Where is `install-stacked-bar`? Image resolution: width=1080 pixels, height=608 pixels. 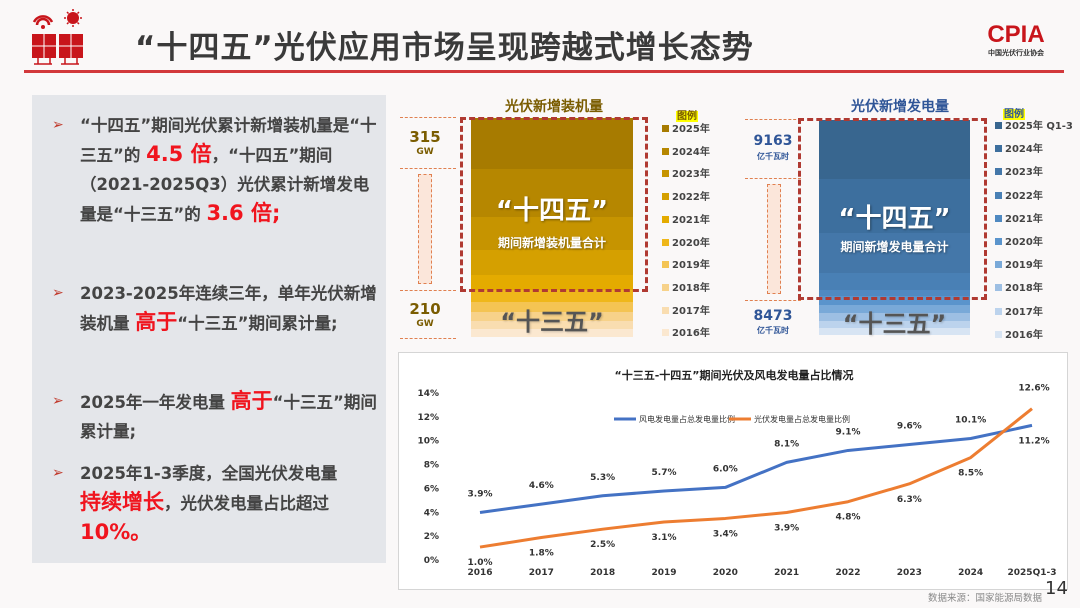 install-stacked-bar is located at coordinates (552, 227).